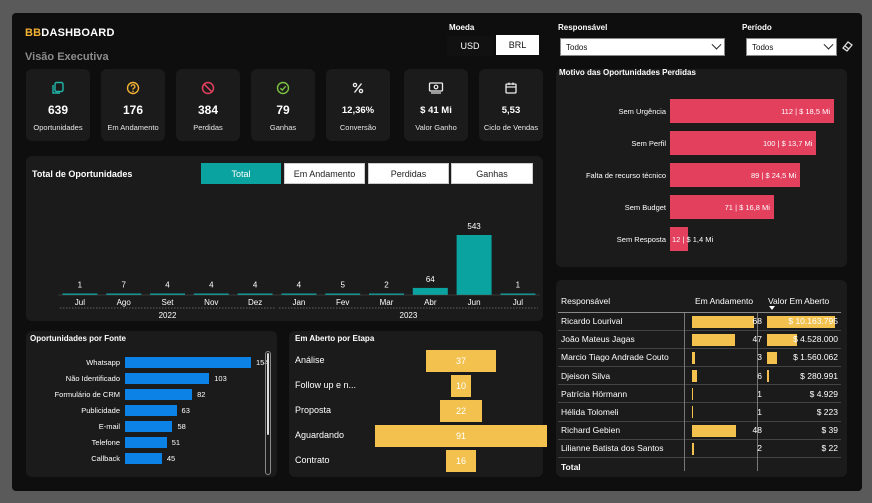  I want to click on fonte-value-label: 103, so click(220, 378).